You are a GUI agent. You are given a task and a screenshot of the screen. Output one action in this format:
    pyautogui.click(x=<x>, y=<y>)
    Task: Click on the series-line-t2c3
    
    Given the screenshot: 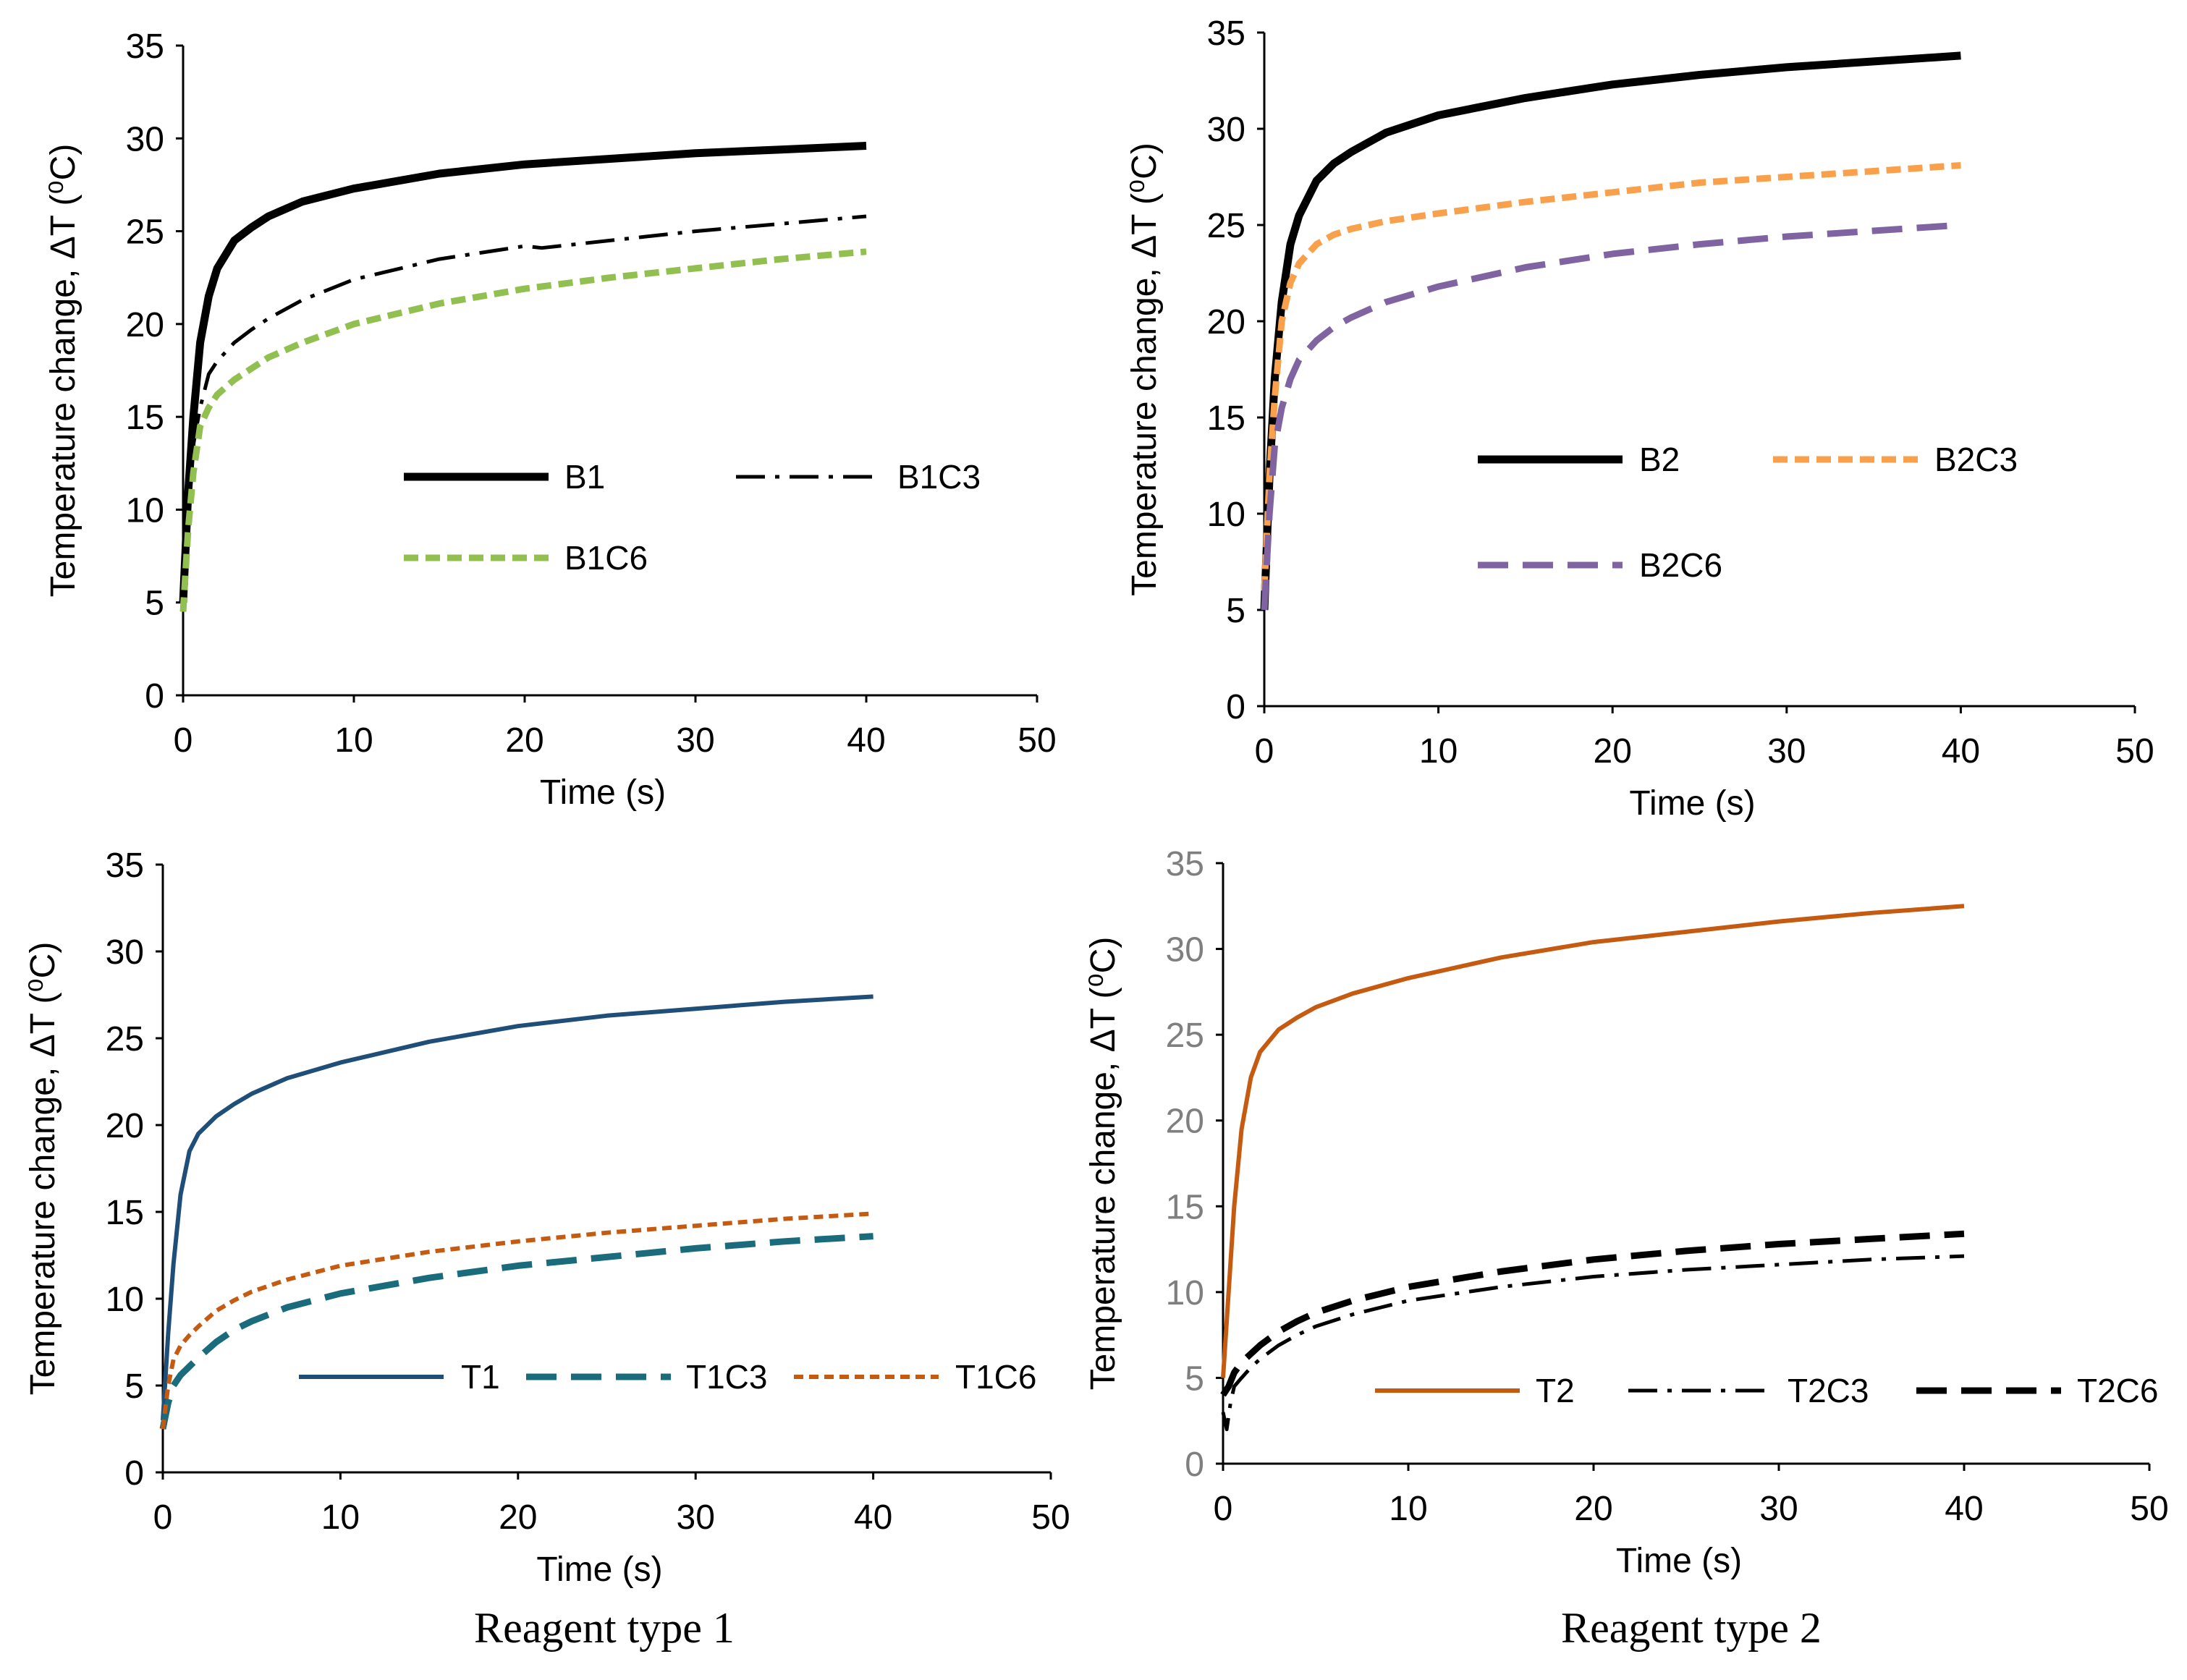 What is the action you would take?
    pyautogui.click(x=1593, y=1343)
    